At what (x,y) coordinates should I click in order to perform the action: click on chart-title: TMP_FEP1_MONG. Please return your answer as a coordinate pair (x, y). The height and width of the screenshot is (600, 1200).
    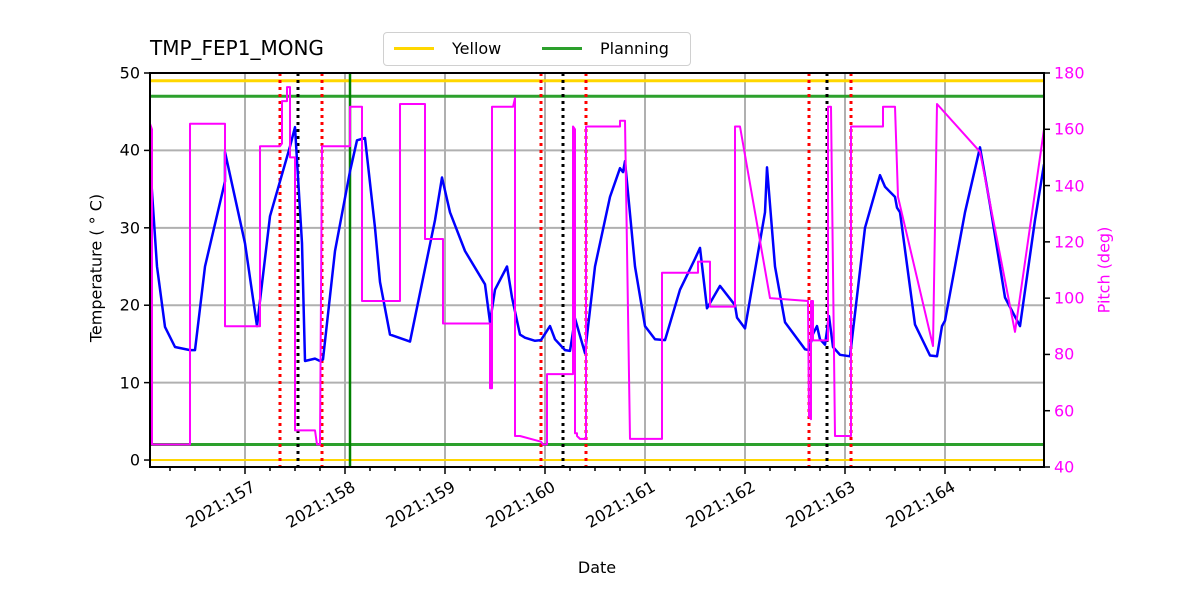
    Looking at the image, I should click on (237, 48).